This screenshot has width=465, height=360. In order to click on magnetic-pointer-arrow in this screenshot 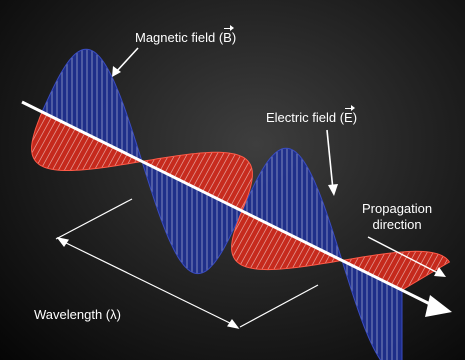, I will do `click(125, 62)`.